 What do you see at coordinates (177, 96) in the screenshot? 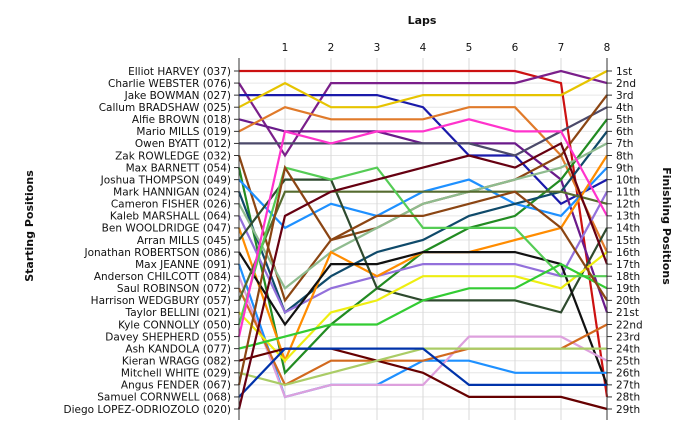
I see `starting-position-label: Jake BOWMAN (027)` at bounding box center [177, 96].